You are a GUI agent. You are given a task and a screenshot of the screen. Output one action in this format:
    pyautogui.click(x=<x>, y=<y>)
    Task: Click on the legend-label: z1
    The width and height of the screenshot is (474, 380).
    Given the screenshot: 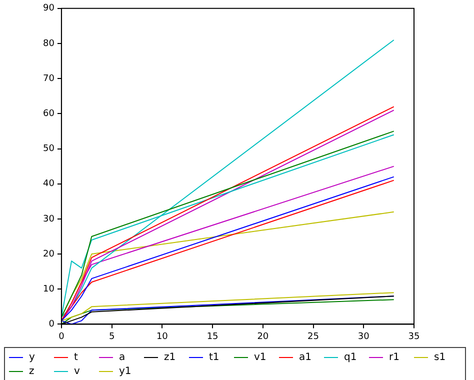 What is the action you would take?
    pyautogui.click(x=170, y=357)
    